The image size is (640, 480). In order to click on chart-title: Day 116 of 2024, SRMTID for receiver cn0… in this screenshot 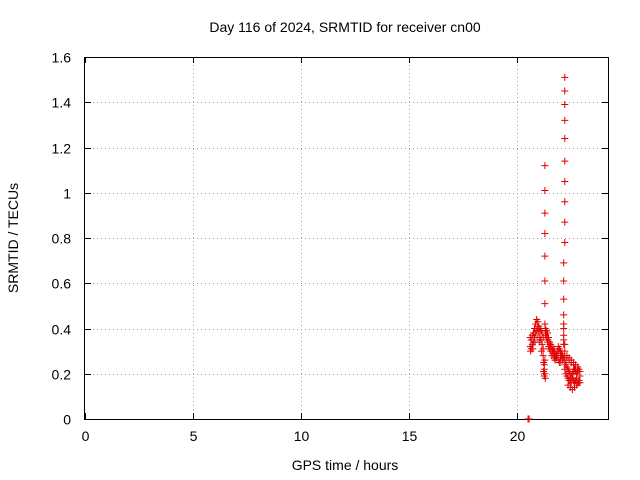, I will do `click(345, 27)`.